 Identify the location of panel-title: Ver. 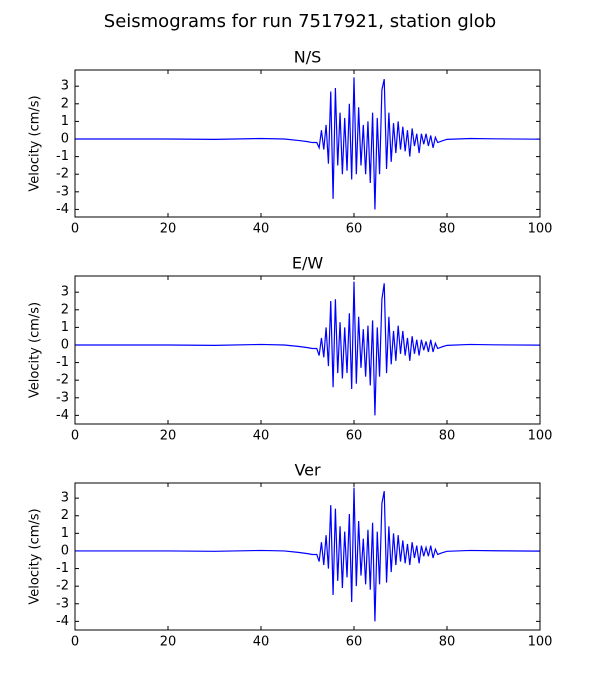
(307, 470).